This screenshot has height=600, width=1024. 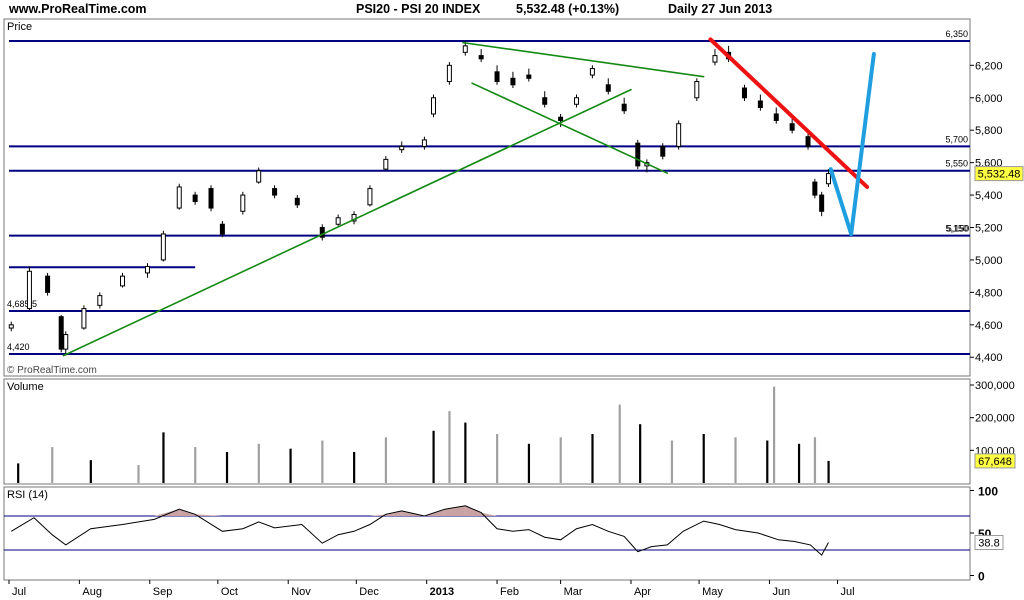 What do you see at coordinates (995, 419) in the screenshot?
I see `volume-tick-label: 200,000` at bounding box center [995, 419].